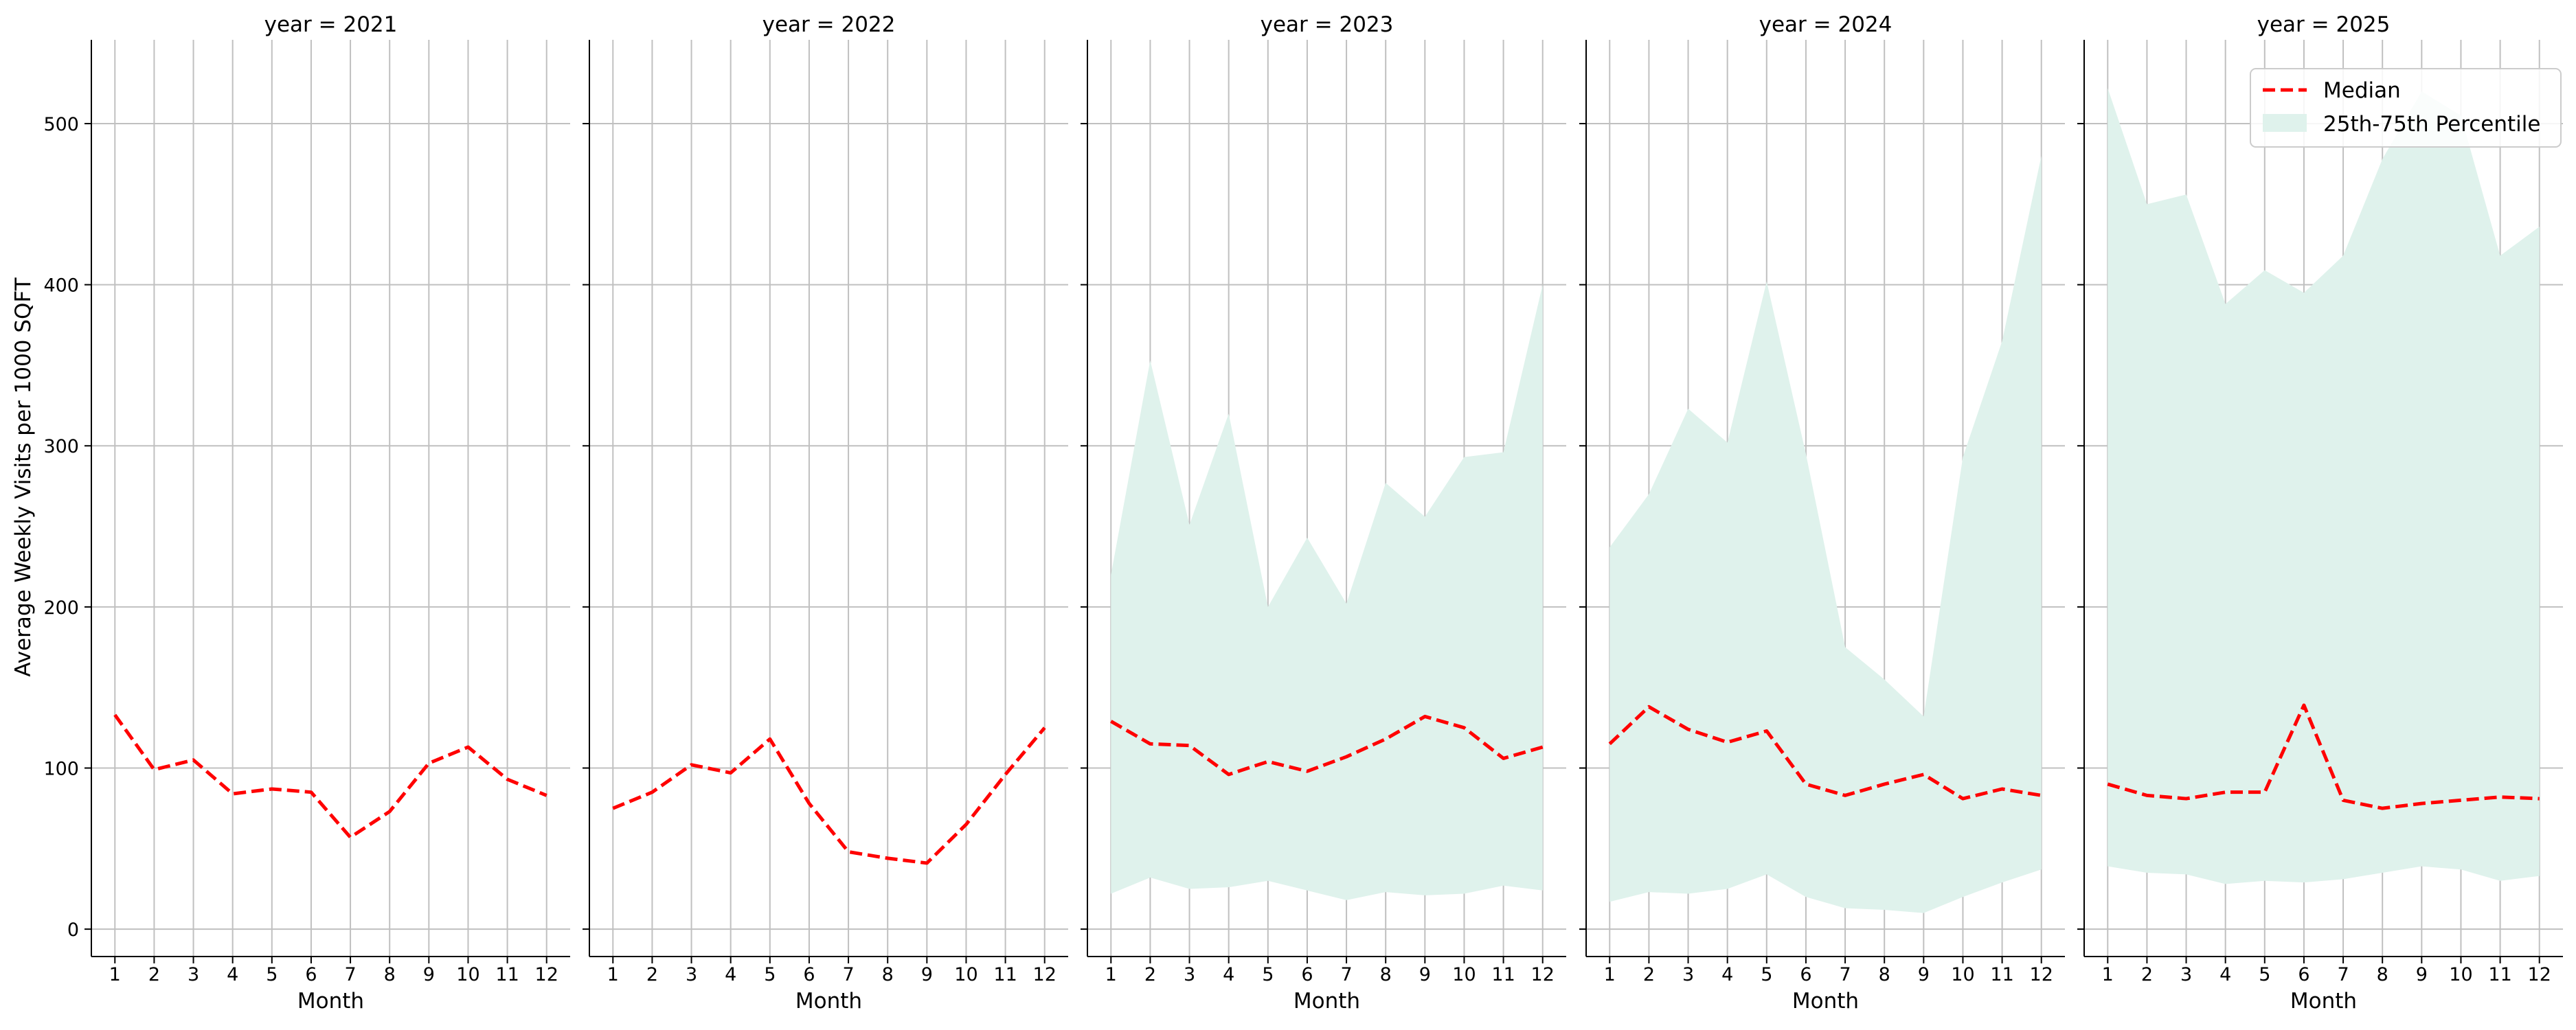 The width and height of the screenshot is (2576, 1030). Describe the element at coordinates (2324, 24) in the screenshot. I see `panel-title: year = 2025` at that location.